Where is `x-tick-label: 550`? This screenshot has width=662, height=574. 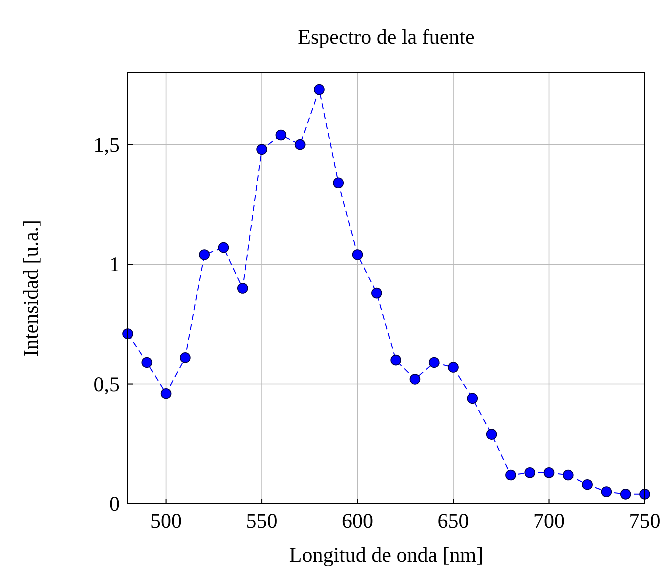 x-tick-label: 550 is located at coordinates (262, 521).